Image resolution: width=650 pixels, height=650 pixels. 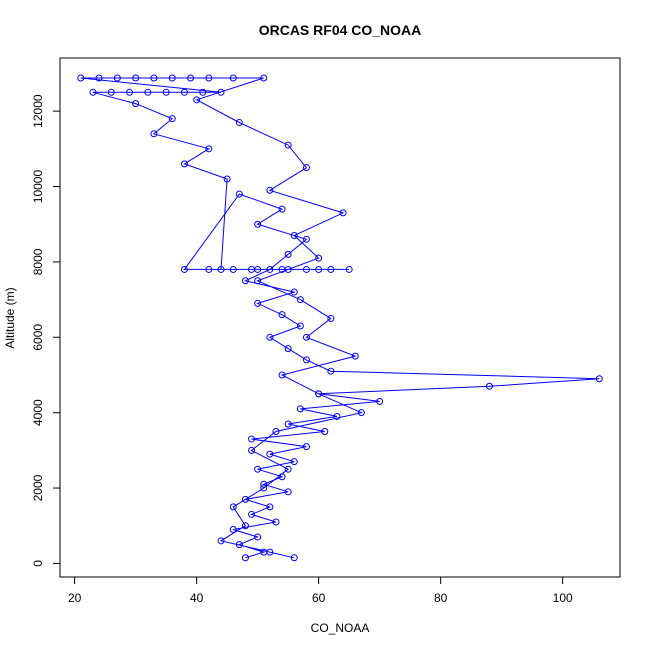 I want to click on y-tick-label: 4000, so click(x=38, y=412).